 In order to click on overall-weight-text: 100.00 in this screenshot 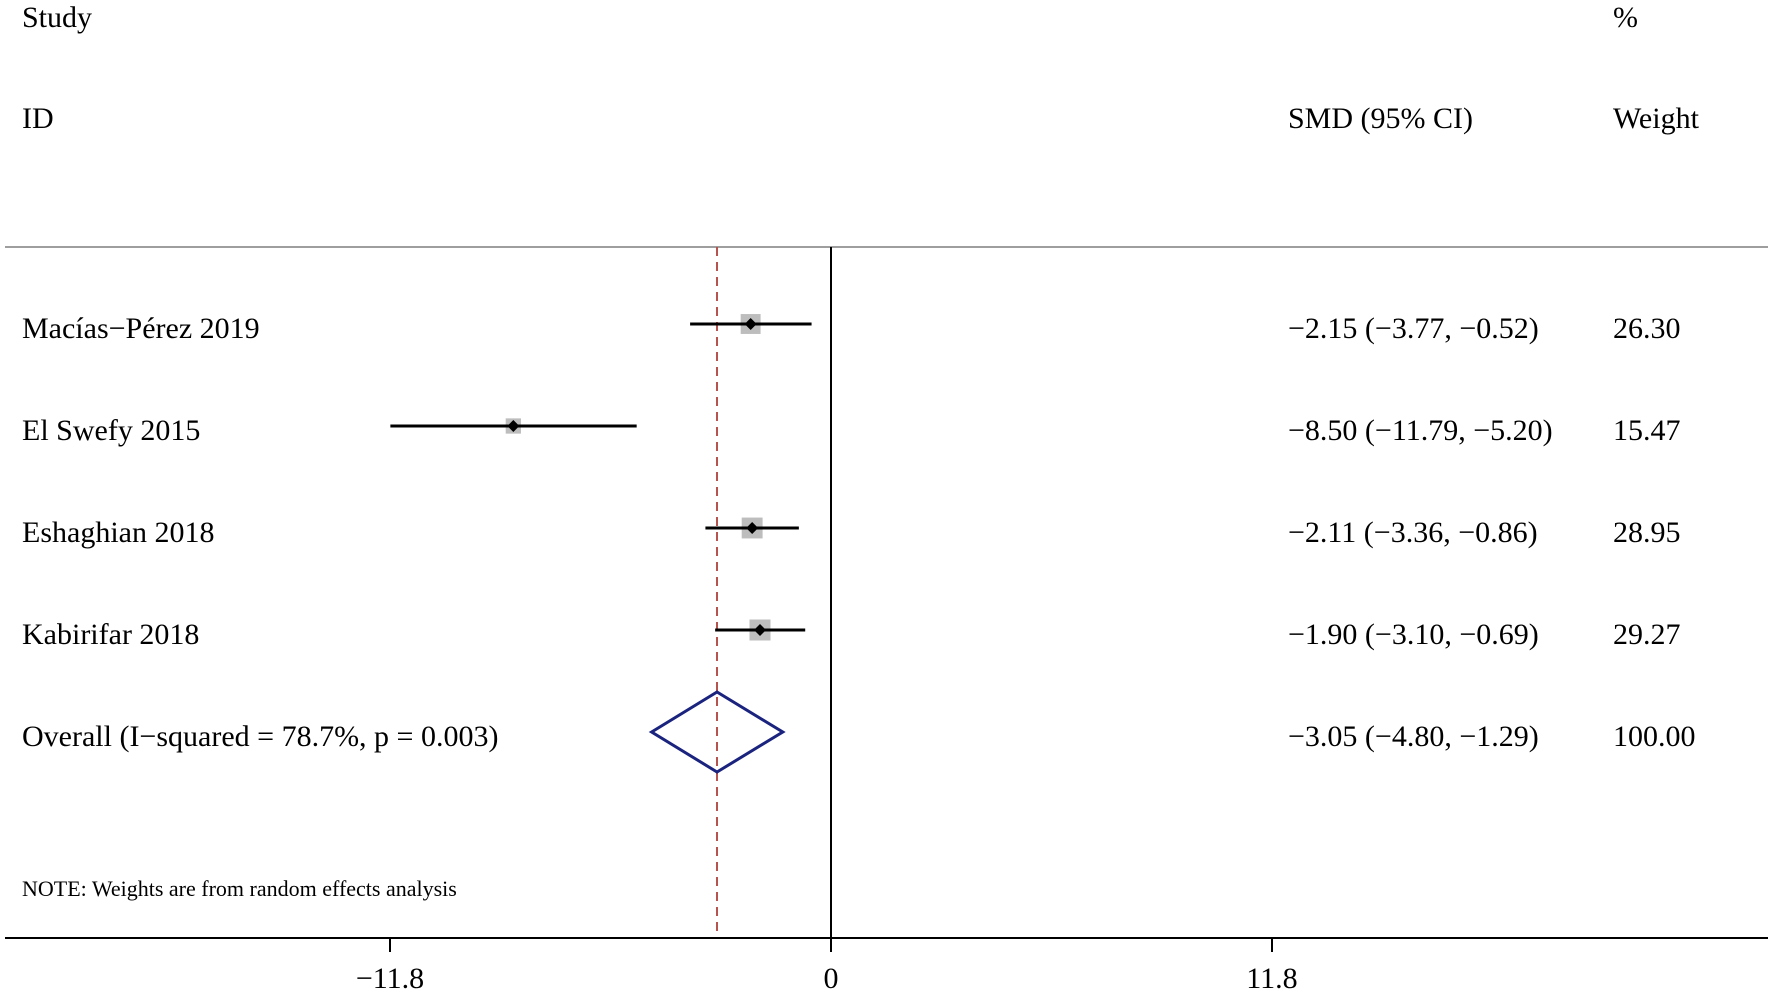, I will do `click(1654, 736)`.